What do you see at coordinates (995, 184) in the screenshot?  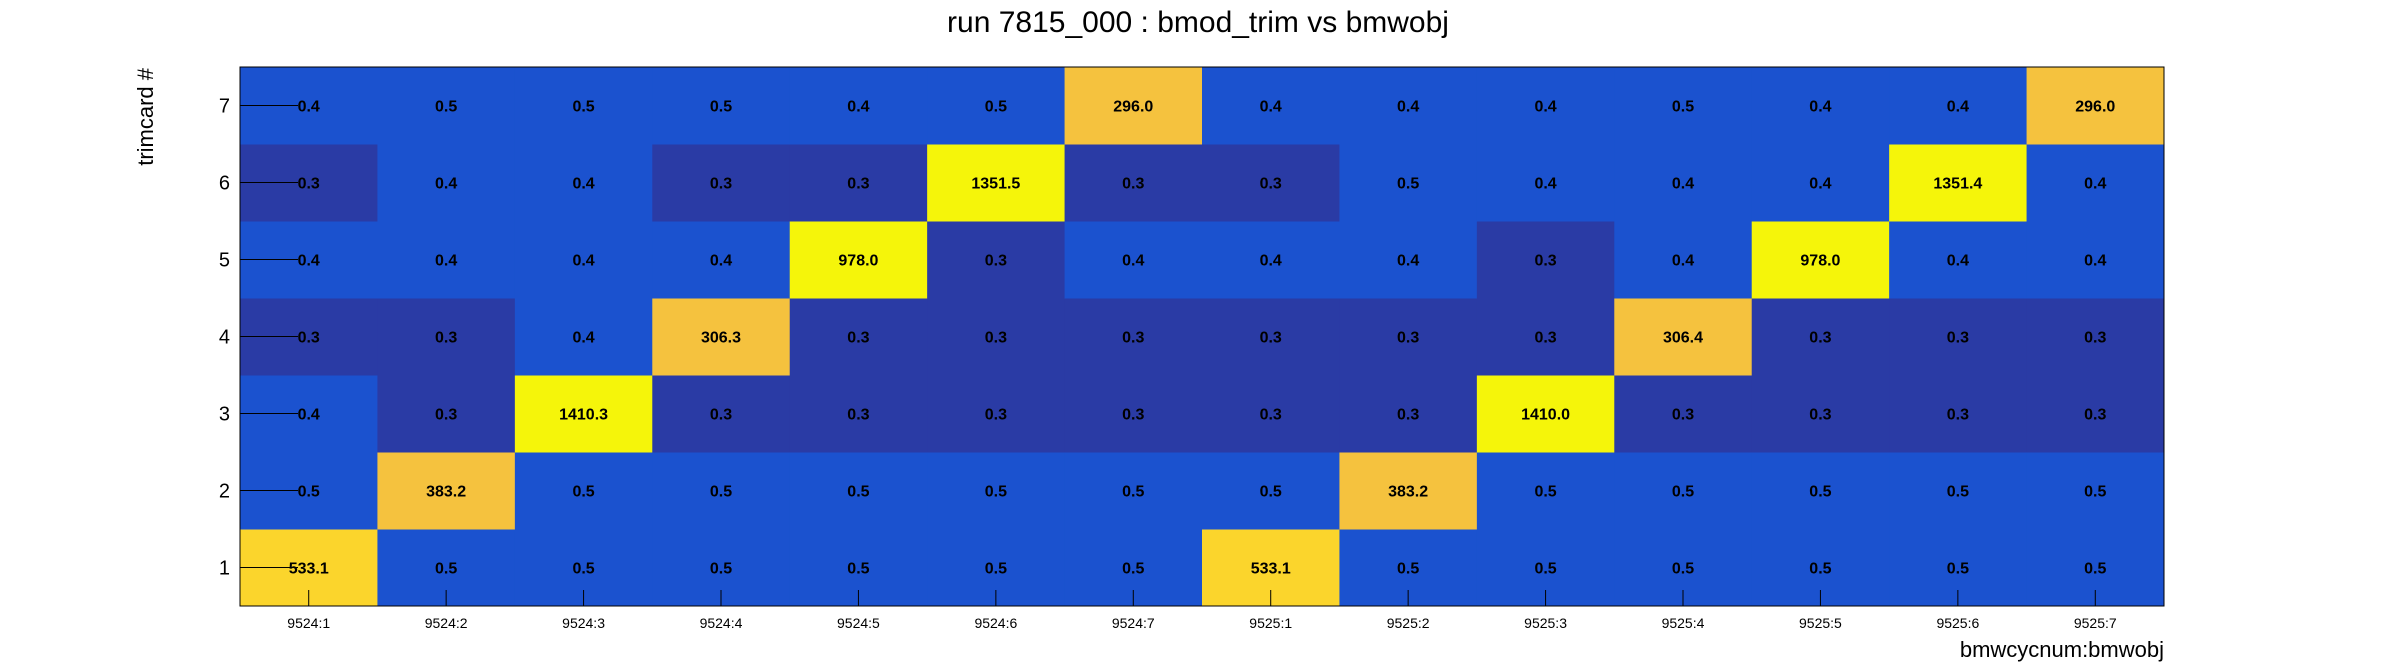 I see `cell-value-label: 1351.5` at bounding box center [995, 184].